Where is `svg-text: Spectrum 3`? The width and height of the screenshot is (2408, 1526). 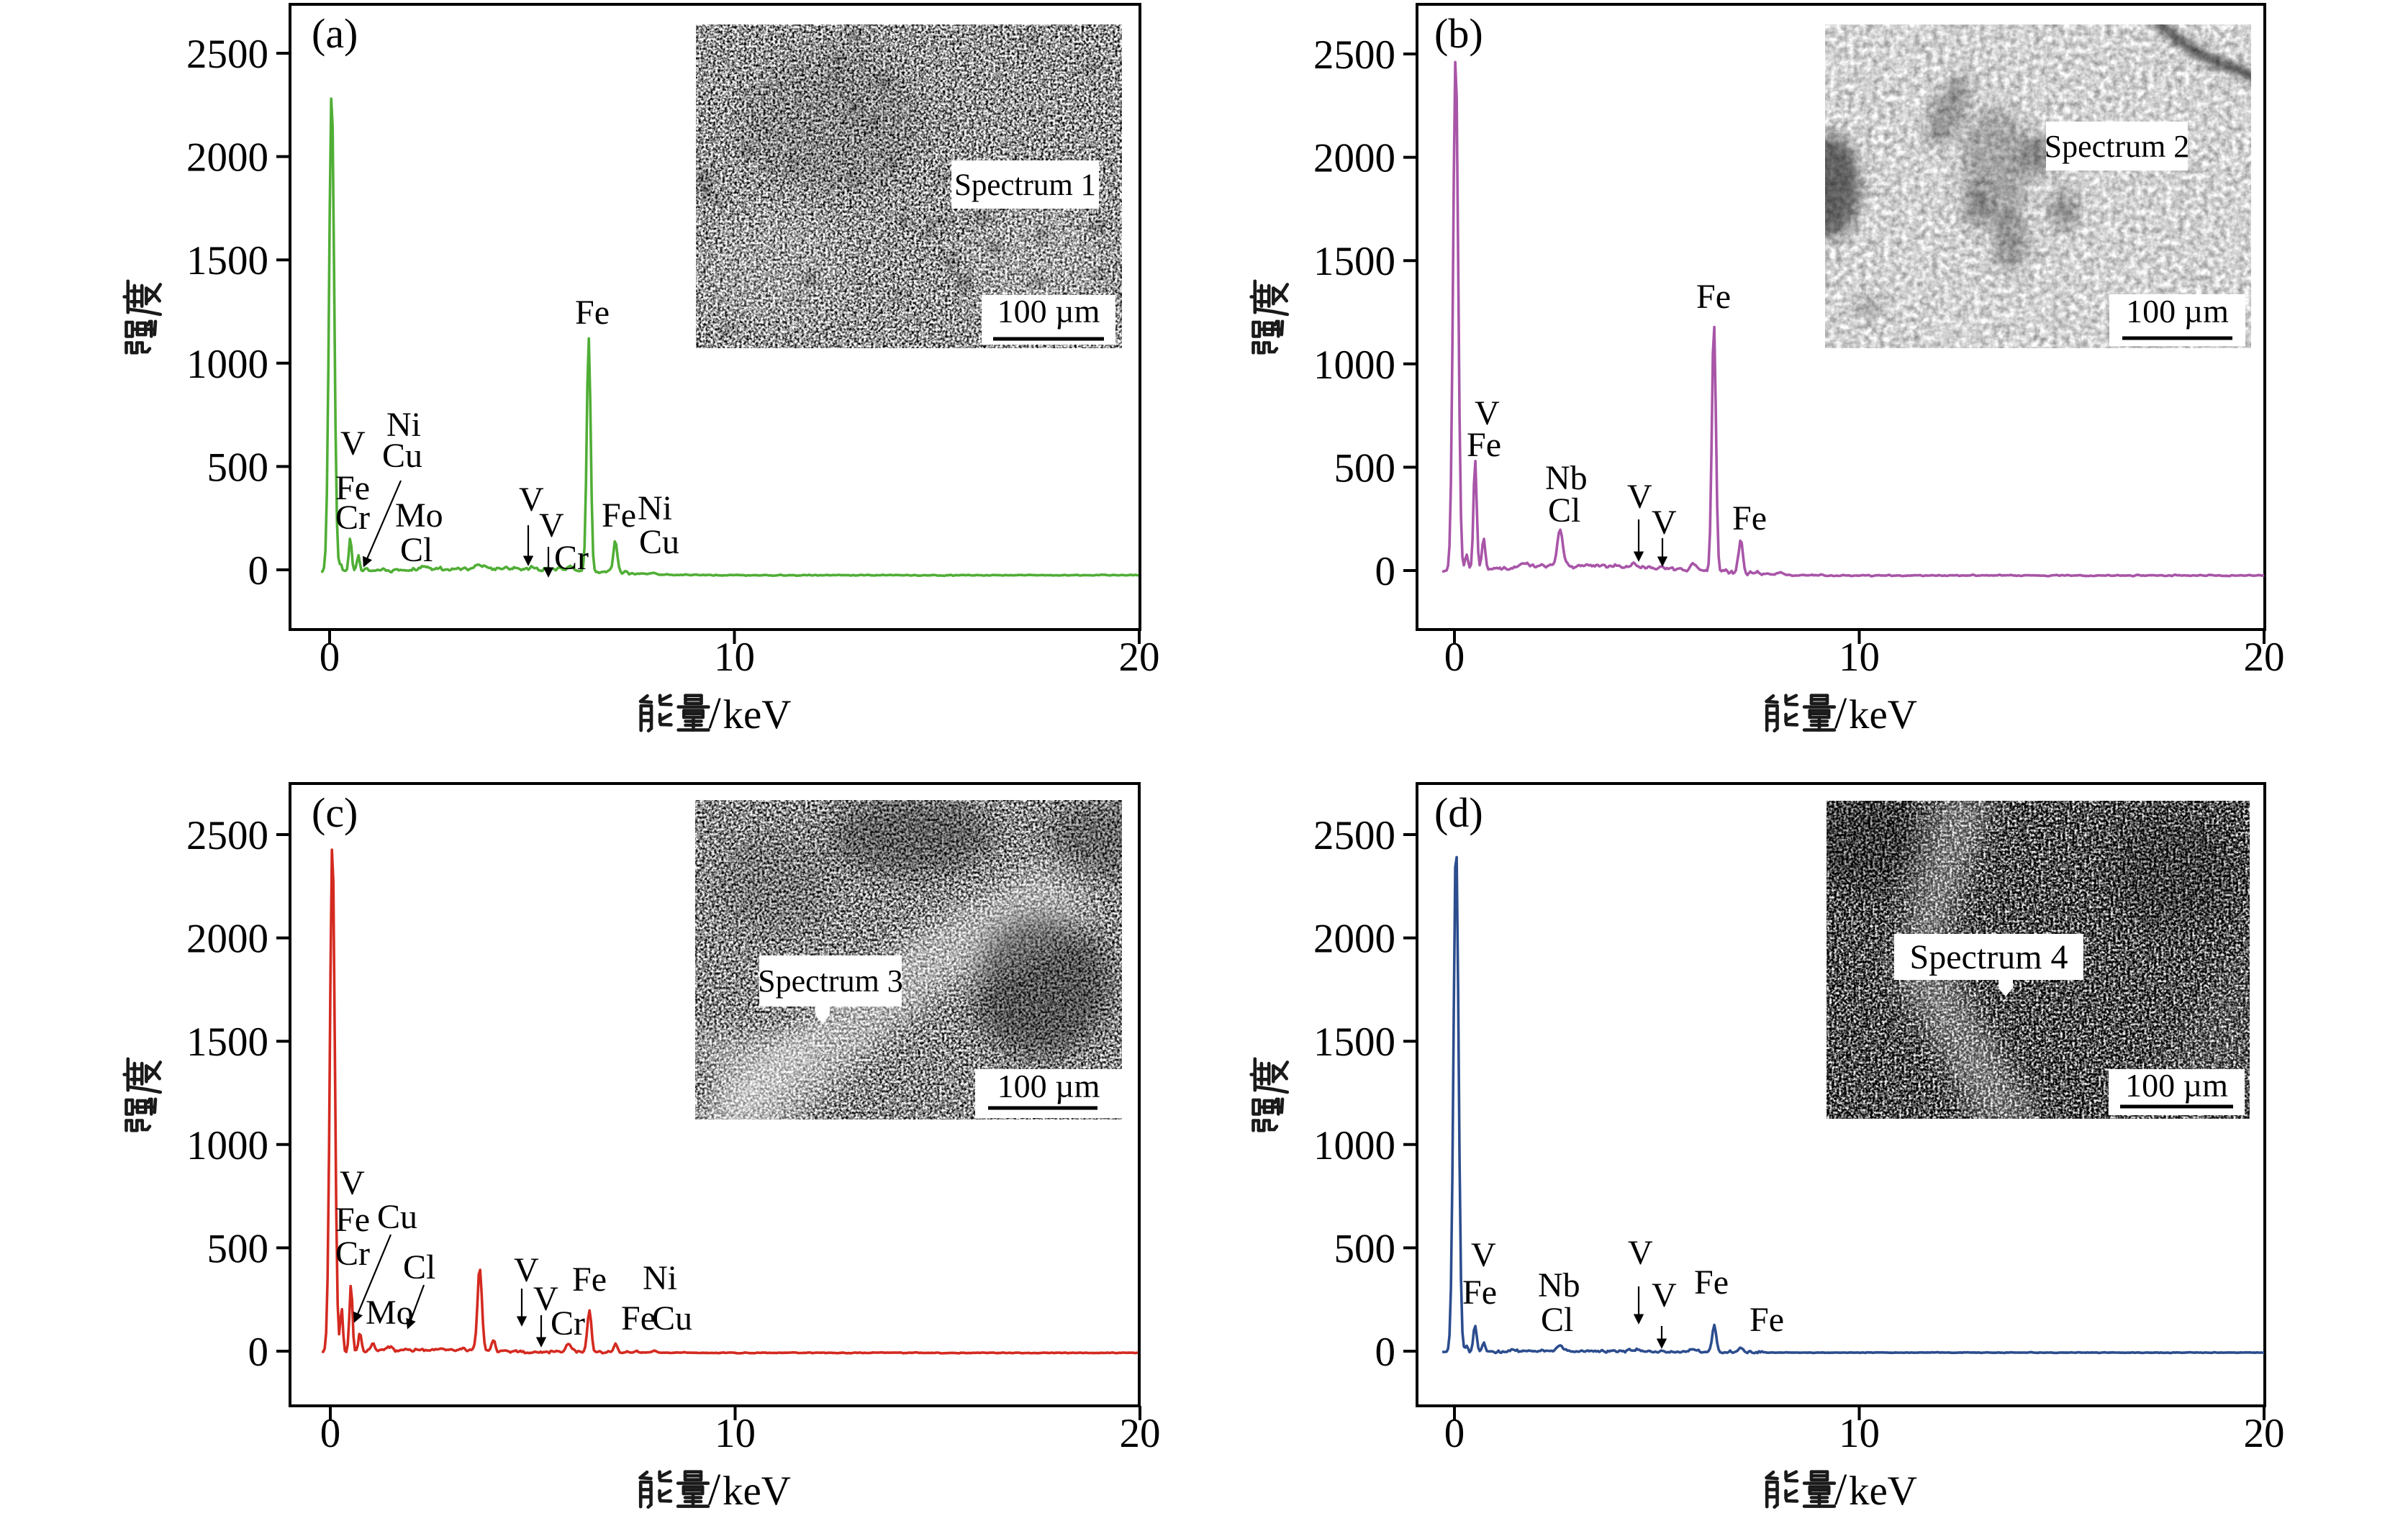
svg-text: Spectrum 3 is located at coordinates (830, 981).